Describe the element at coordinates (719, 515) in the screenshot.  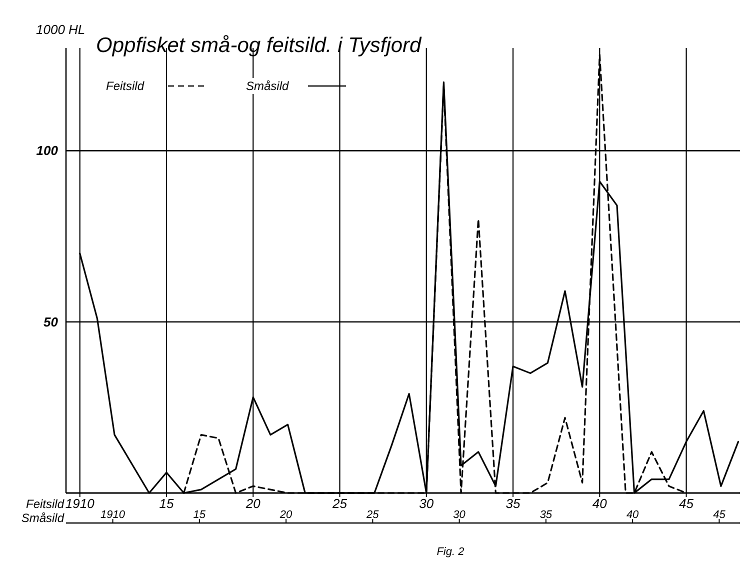
I see `x2-tick-label: 45` at that location.